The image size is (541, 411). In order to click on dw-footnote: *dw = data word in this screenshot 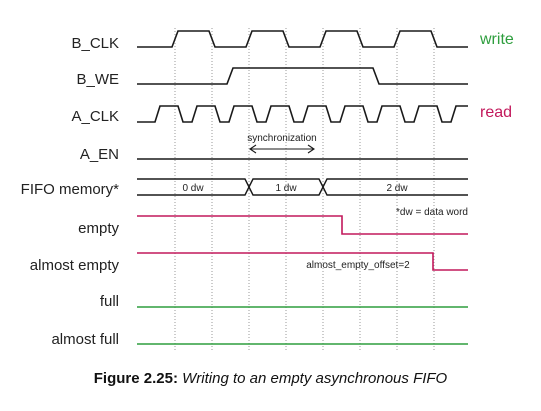, I will do `click(432, 212)`.